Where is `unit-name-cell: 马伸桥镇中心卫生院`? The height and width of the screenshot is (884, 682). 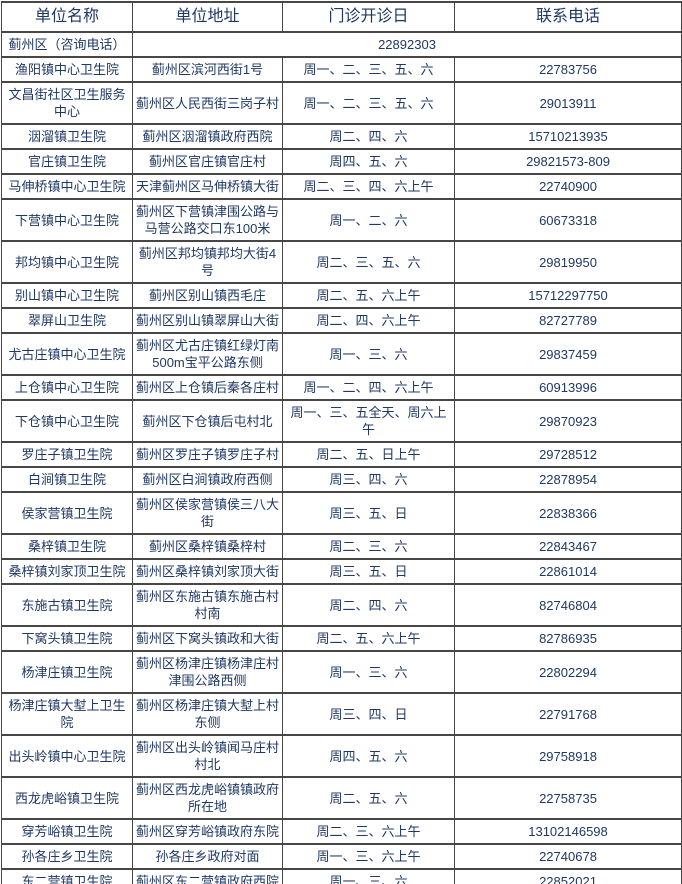
unit-name-cell: 马伸桥镇中心卫生院 is located at coordinates (67, 186).